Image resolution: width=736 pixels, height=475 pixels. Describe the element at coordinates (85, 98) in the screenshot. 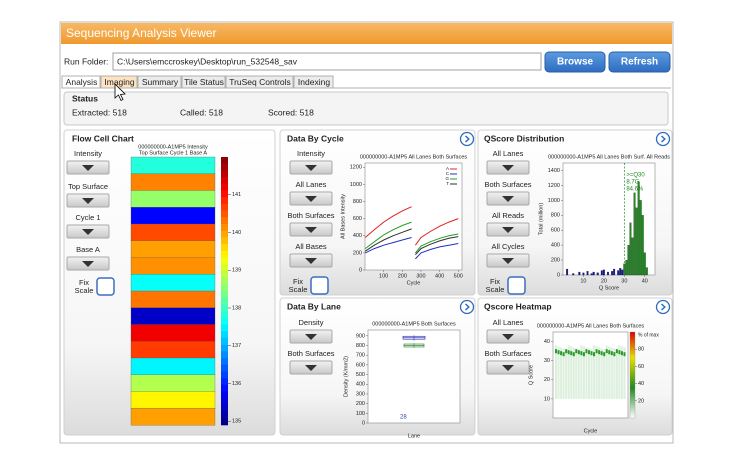

I see `status-title: Status` at that location.